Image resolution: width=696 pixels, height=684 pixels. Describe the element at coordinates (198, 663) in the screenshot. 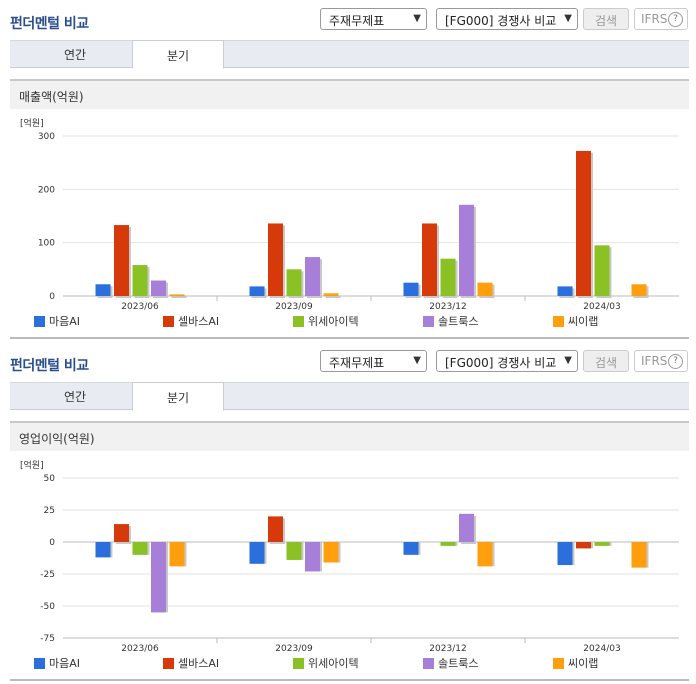

I see `legend-label: 셀바스AI` at that location.